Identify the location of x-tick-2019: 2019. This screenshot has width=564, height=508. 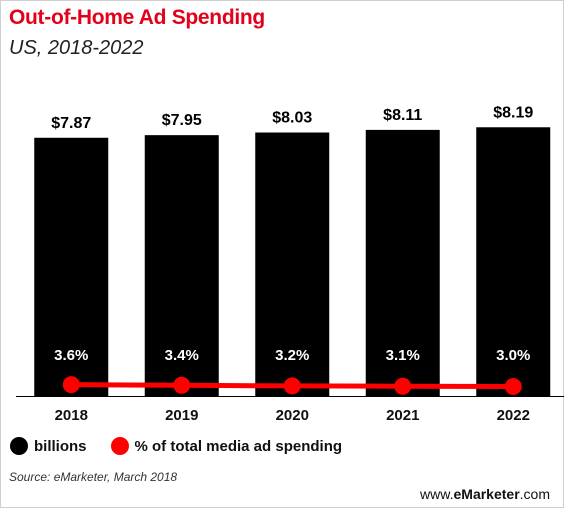
(181, 415).